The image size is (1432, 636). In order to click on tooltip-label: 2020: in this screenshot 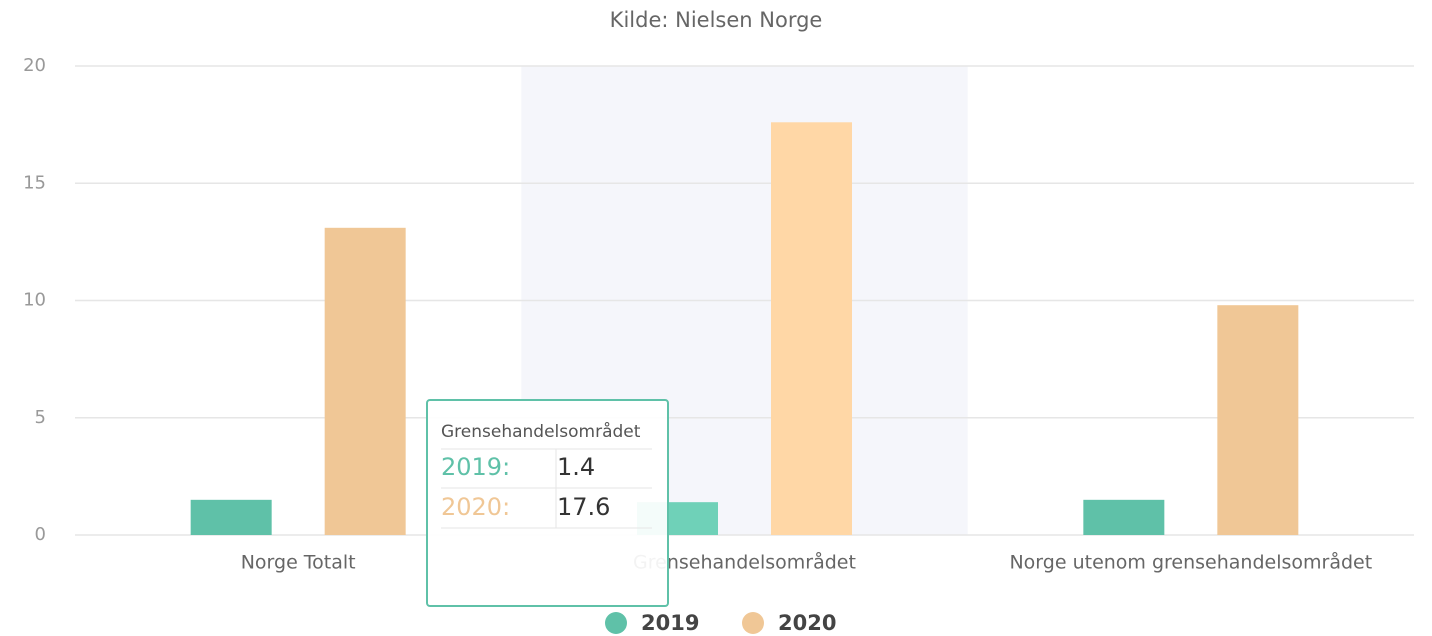, I will do `click(475, 507)`.